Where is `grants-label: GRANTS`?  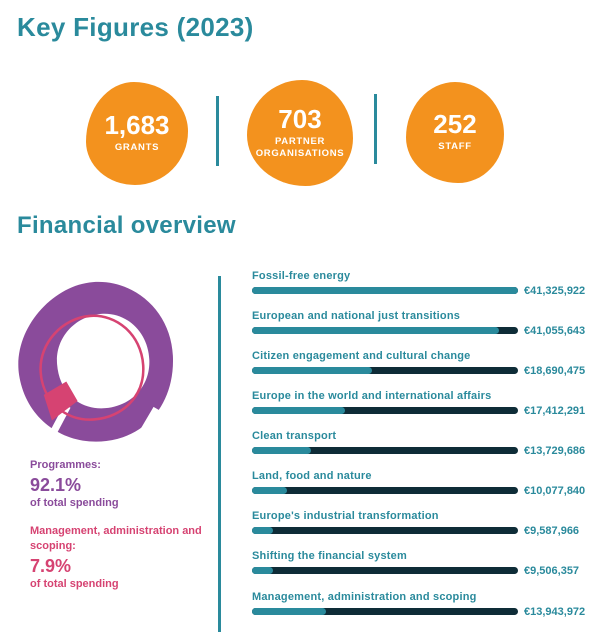
grants-label: GRANTS is located at coordinates (137, 148).